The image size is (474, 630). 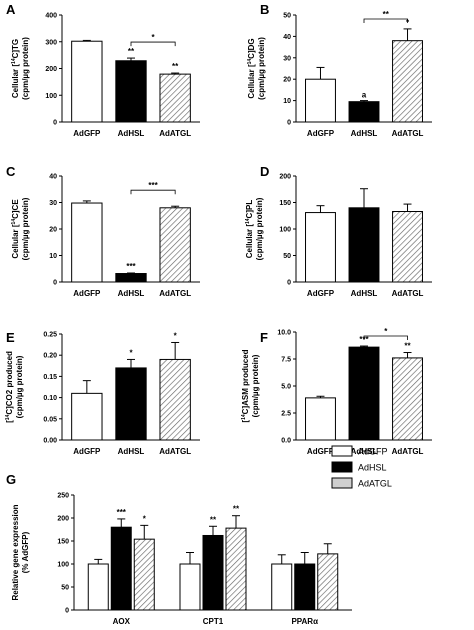 What do you see at coordinates (87, 133) in the screenshot?
I see `panel-a-category-label: AdGFP` at bounding box center [87, 133].